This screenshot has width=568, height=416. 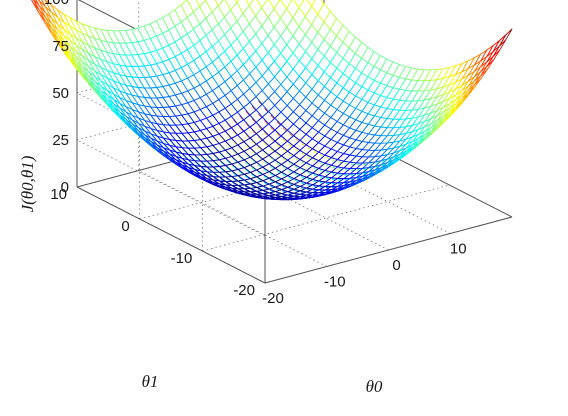 What do you see at coordinates (27, 183) in the screenshot?
I see `z-axis-label: J(θ0,θ1)` at bounding box center [27, 183].